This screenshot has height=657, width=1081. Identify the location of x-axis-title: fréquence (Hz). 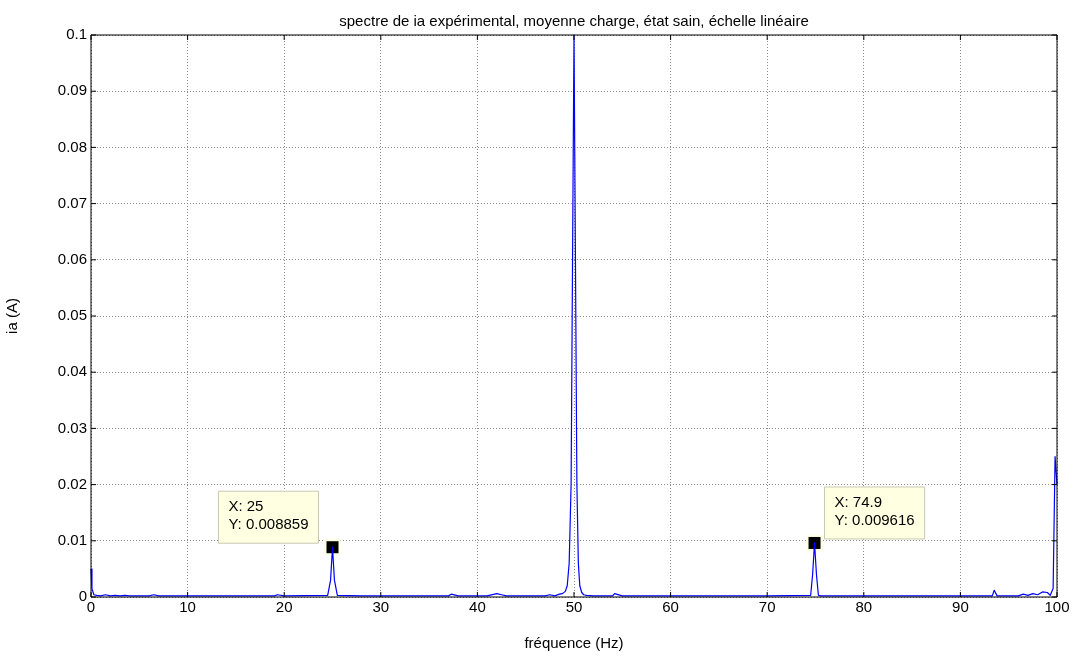
(574, 643).